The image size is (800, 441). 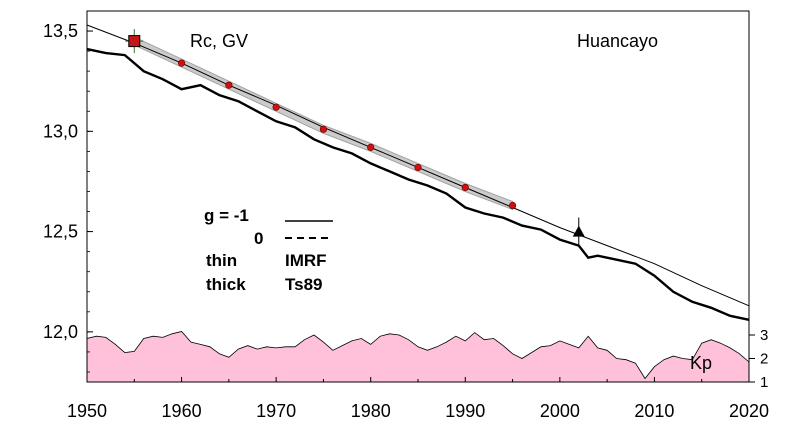 What do you see at coordinates (258, 238) in the screenshot?
I see `legend-zero-label: 0` at bounding box center [258, 238].